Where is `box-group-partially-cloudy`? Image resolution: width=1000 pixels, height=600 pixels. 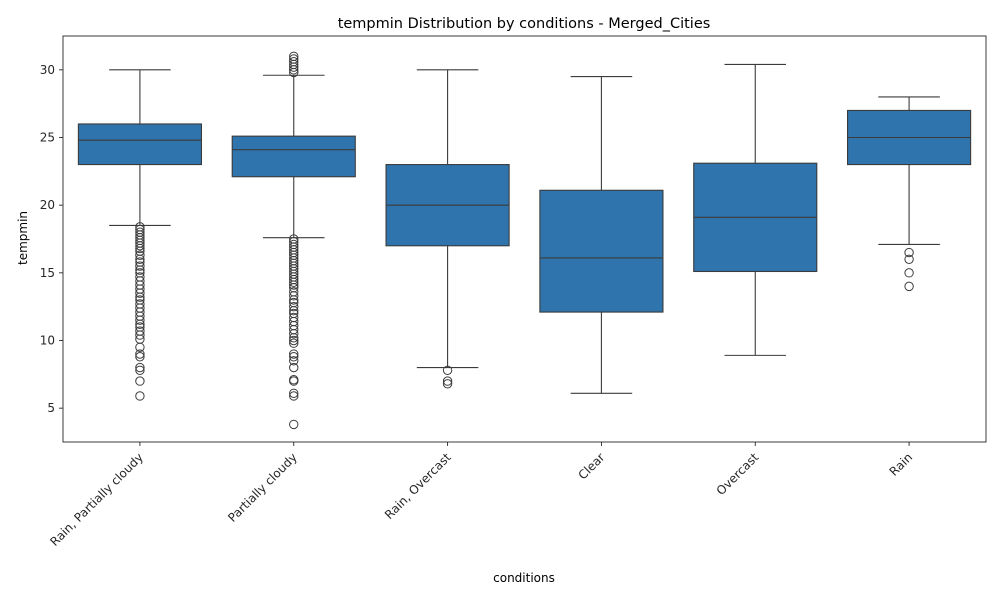
box-group-partially-cloudy is located at coordinates (293, 240).